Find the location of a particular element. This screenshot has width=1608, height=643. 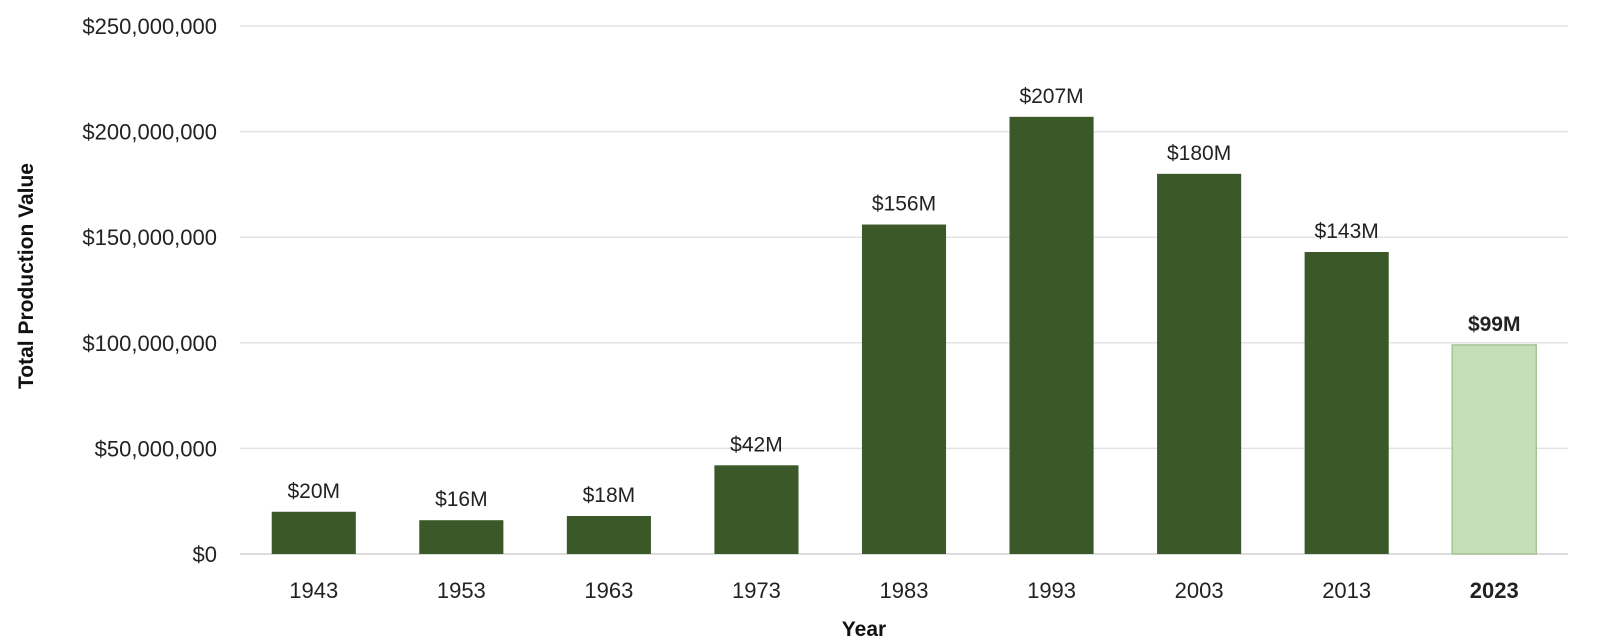

x-tick-label-1963: 1963 is located at coordinates (608, 590).